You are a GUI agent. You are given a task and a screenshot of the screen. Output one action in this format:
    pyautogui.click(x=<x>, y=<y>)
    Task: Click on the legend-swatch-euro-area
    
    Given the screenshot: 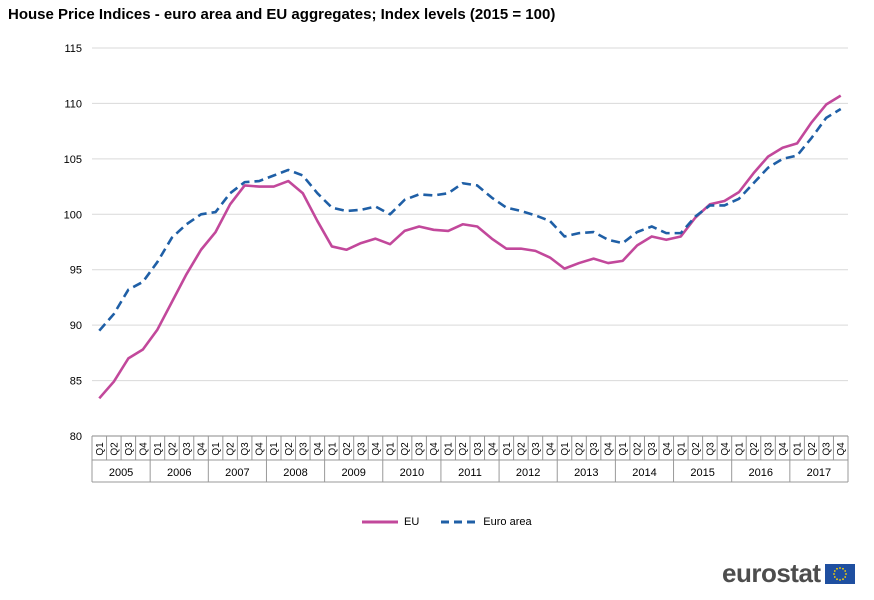 What is the action you would take?
    pyautogui.click(x=459, y=522)
    